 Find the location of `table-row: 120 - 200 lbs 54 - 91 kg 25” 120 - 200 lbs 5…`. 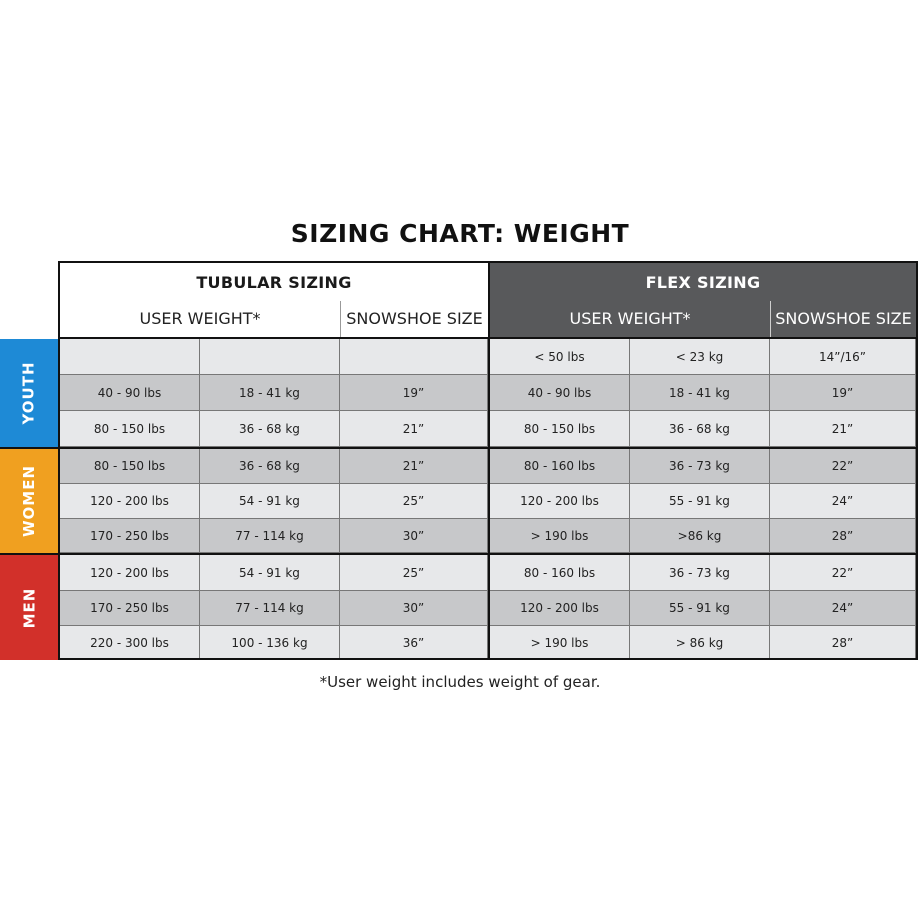

table-row: 120 - 200 lbs 54 - 91 kg 25” 120 - 200 lbs 5… is located at coordinates (488, 501).